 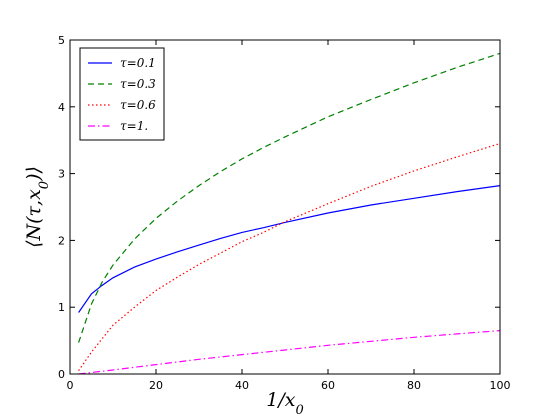 I want to click on x-tick-label: 0, so click(x=70, y=385).